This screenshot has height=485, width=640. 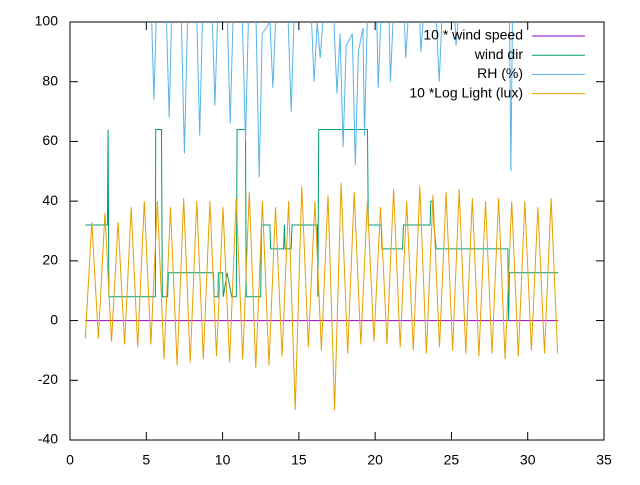 What do you see at coordinates (499, 54) in the screenshot?
I see `legend-label: wind dir` at bounding box center [499, 54].